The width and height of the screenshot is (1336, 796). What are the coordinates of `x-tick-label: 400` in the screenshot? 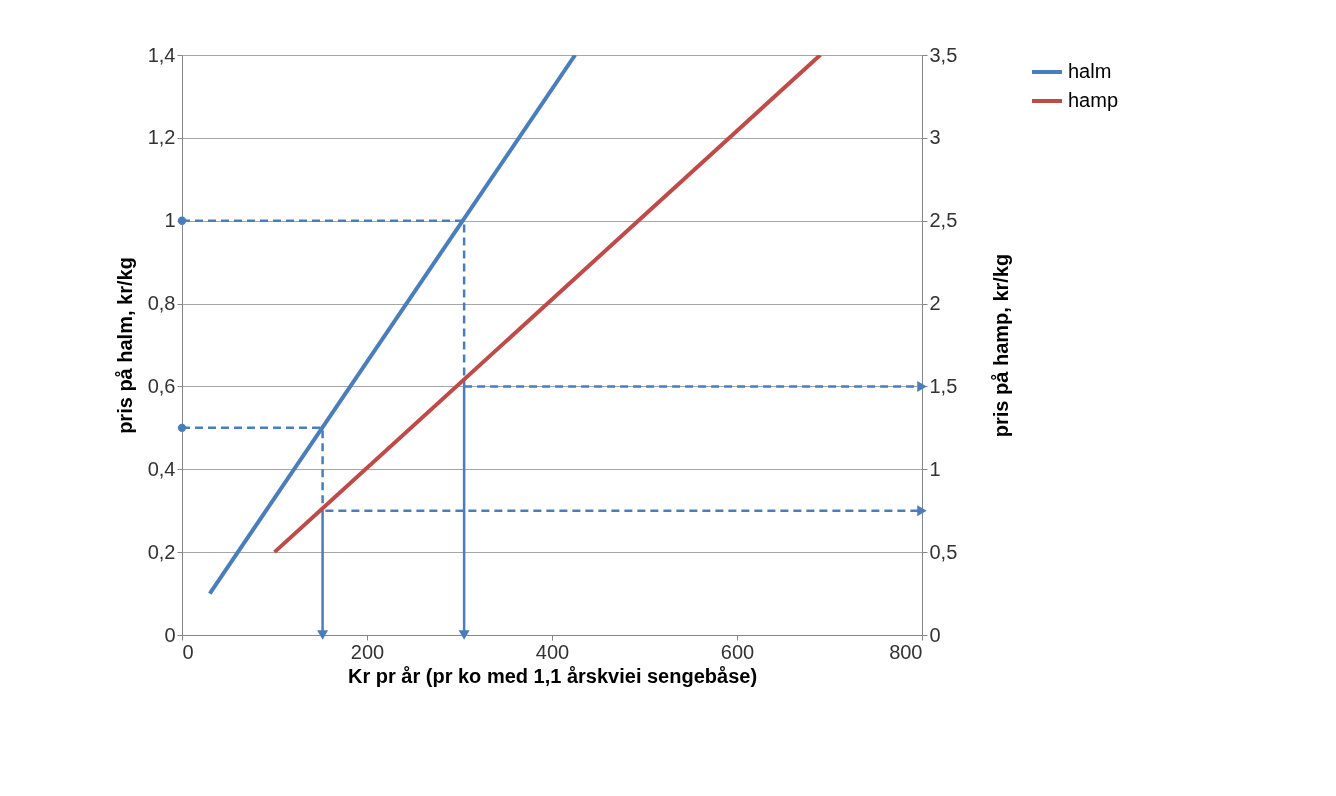 It's located at (552, 651).